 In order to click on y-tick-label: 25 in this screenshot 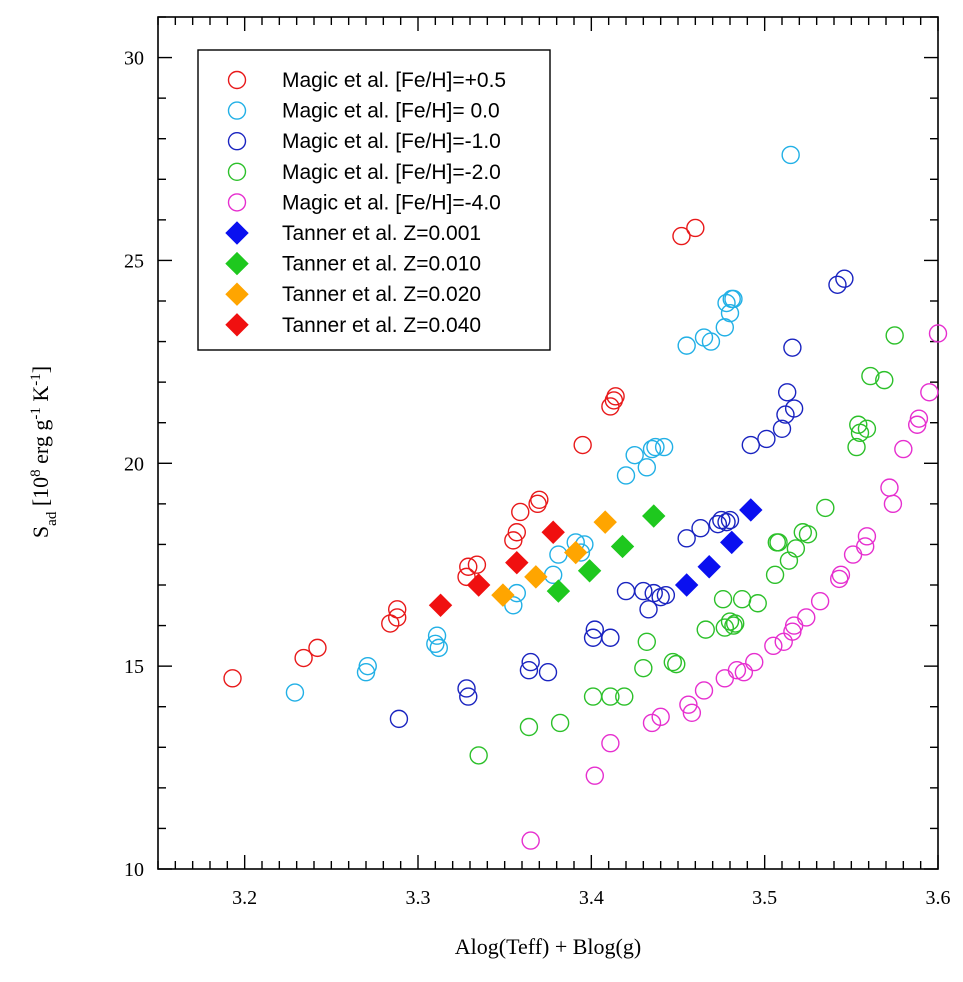, I will do `click(134, 261)`.